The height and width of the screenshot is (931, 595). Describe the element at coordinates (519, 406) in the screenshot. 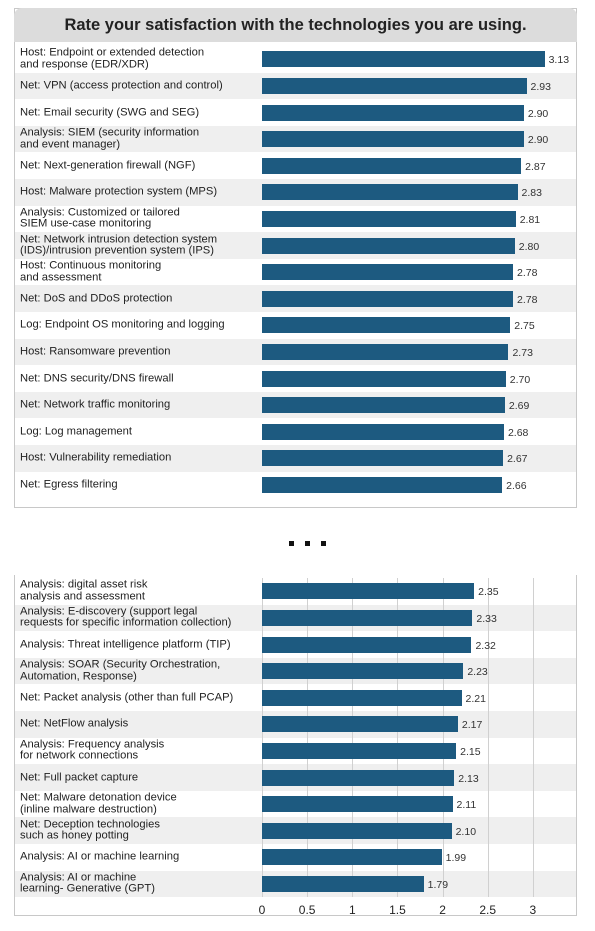

I see `value-label: 2.69` at that location.